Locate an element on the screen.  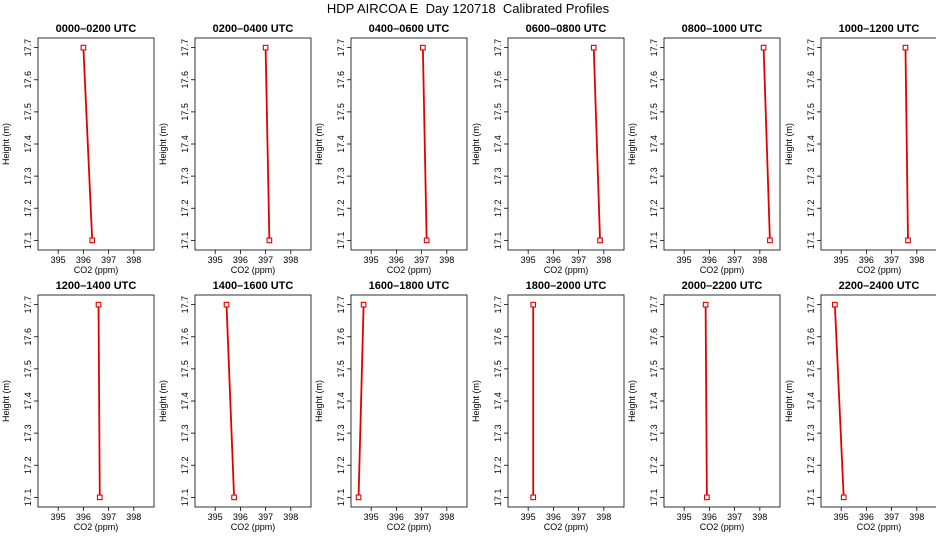
panel-title: 0600–0800 UTC is located at coordinates (566, 29).